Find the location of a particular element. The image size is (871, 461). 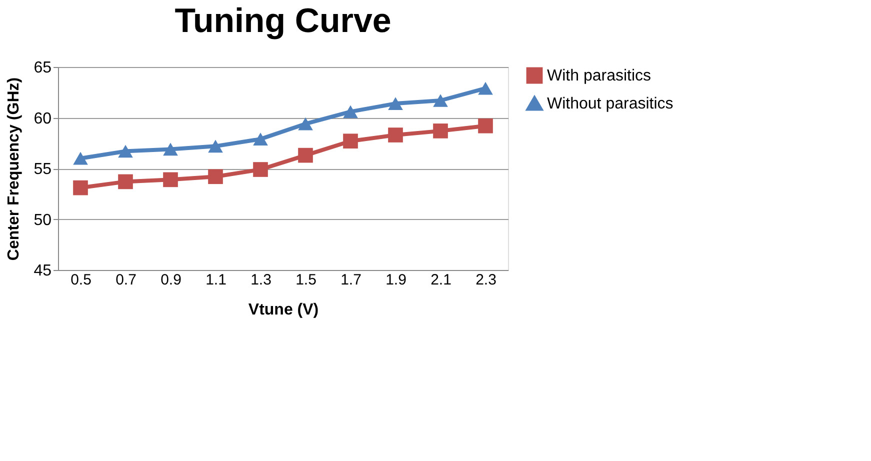

legend-label: With parasitics is located at coordinates (599, 76).